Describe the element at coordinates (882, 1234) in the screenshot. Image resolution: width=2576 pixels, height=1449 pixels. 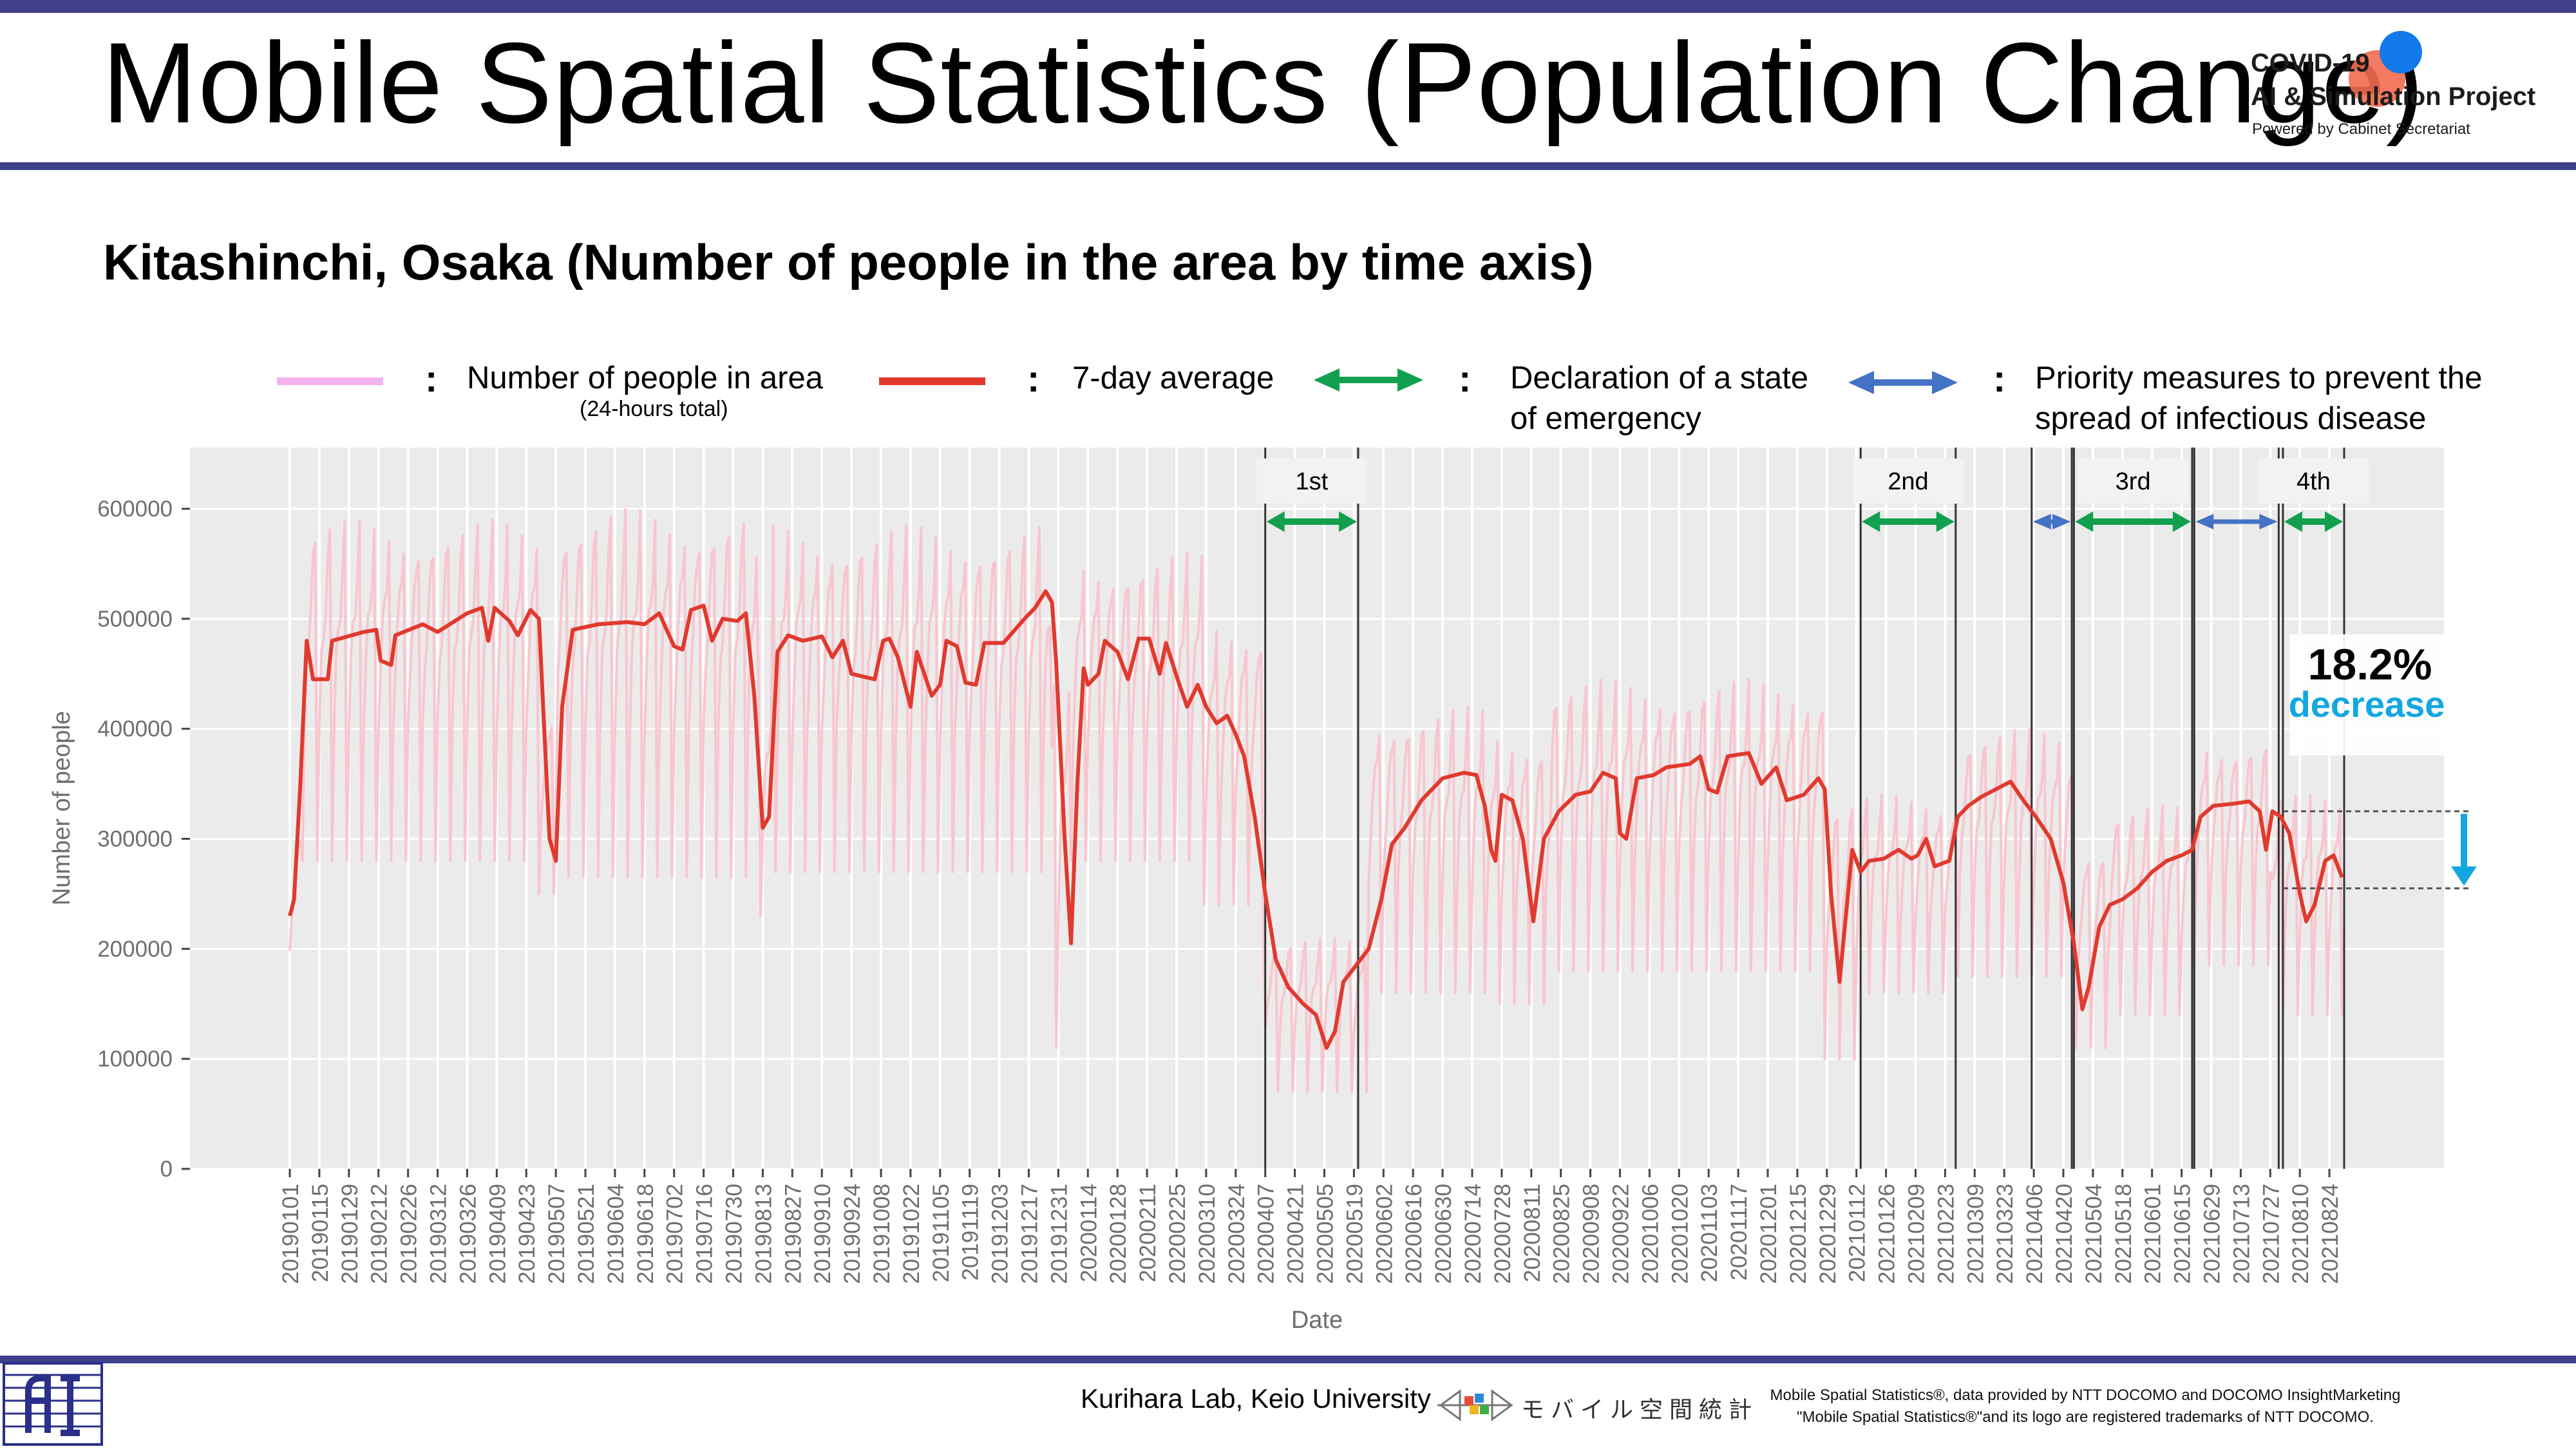
I see `x-tick-label: 20191008` at that location.